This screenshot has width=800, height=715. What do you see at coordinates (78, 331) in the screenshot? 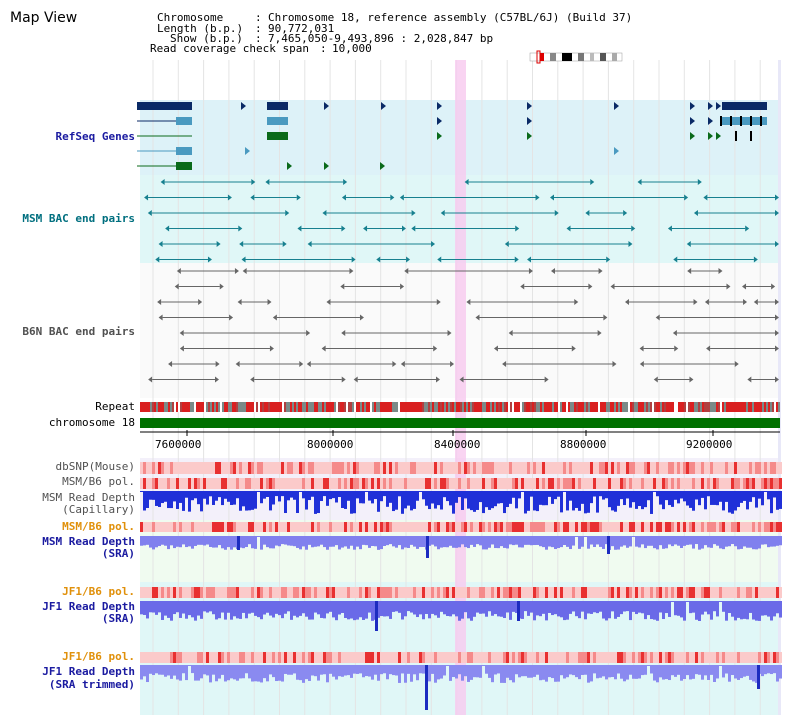
I see `track-label-b6n-bac: B6N BAC end pairs` at bounding box center [78, 331].